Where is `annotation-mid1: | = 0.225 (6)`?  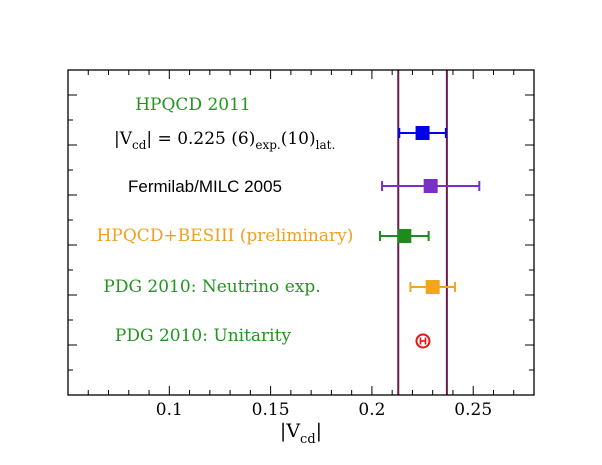
annotation-mid1: | = 0.225 (6) is located at coordinates (200, 139).